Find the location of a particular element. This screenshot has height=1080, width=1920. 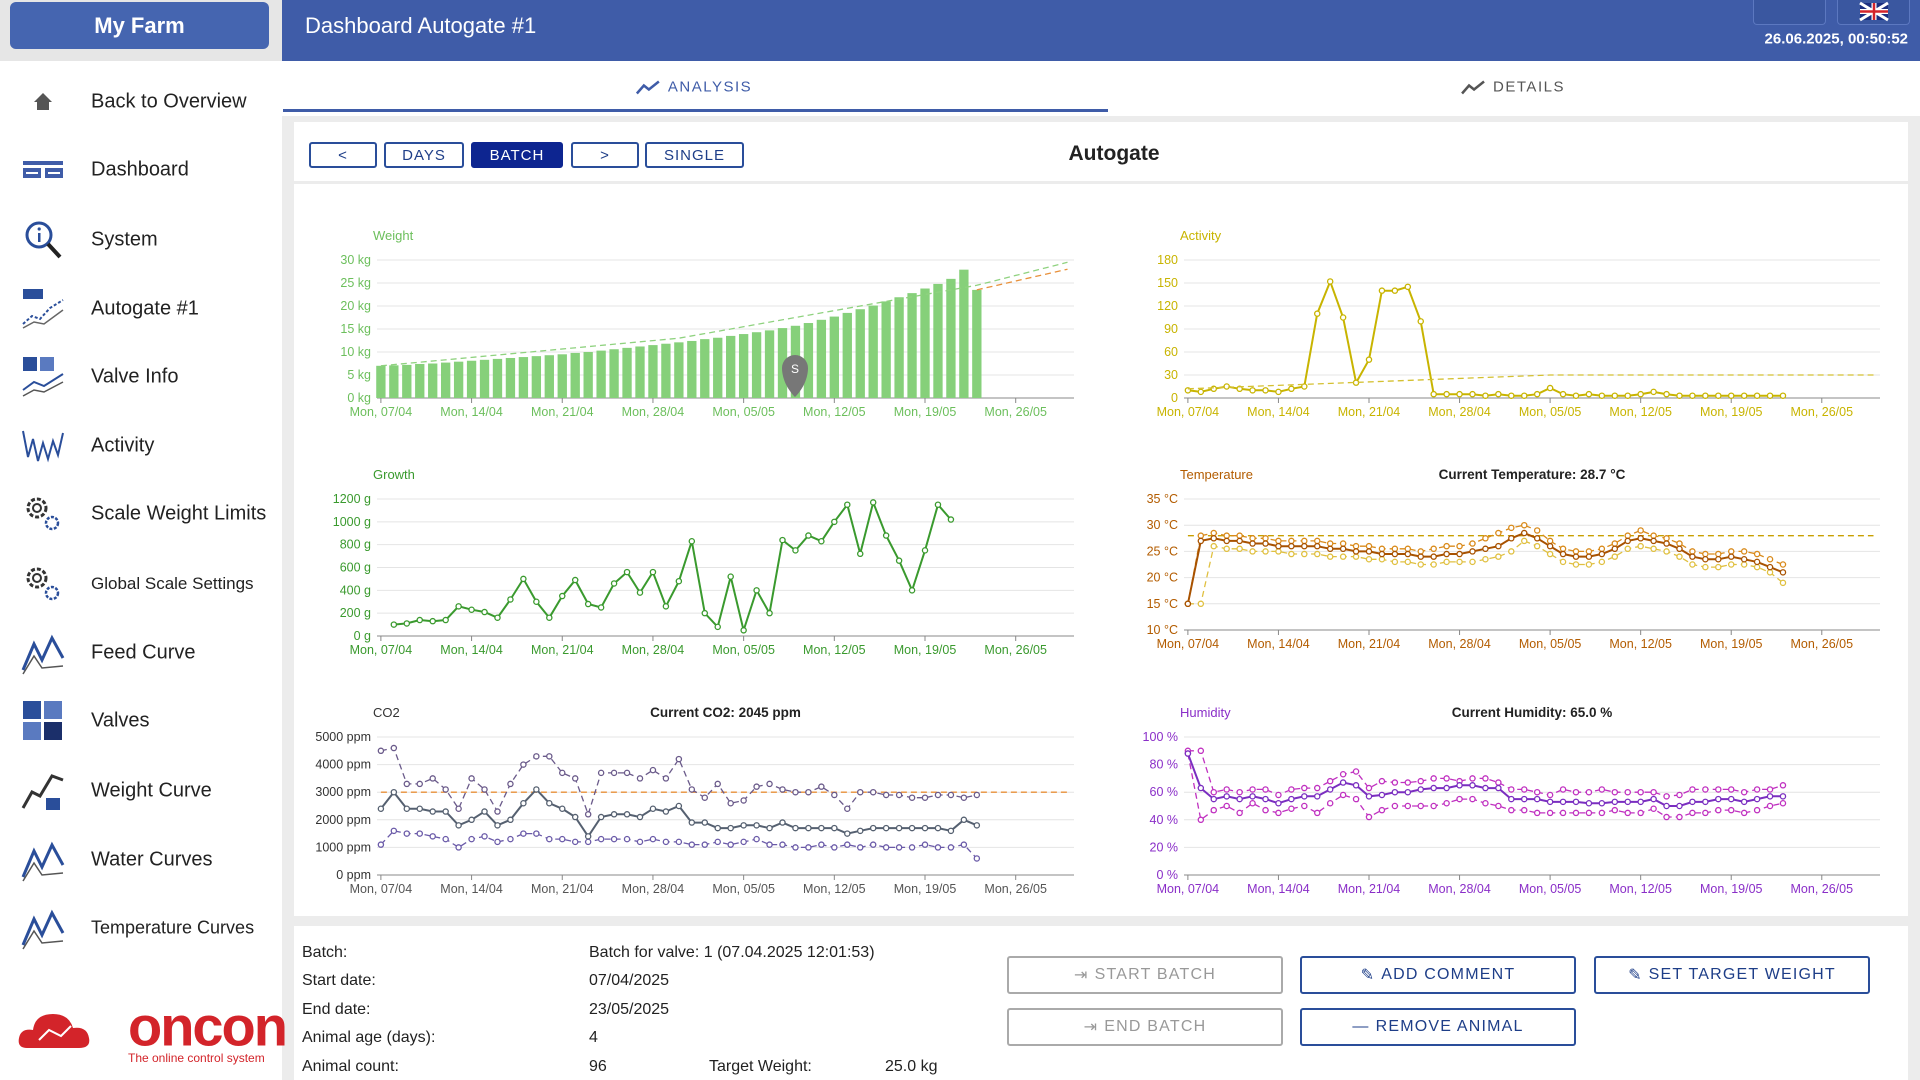

nav-item: Valve Info is located at coordinates (135, 376).